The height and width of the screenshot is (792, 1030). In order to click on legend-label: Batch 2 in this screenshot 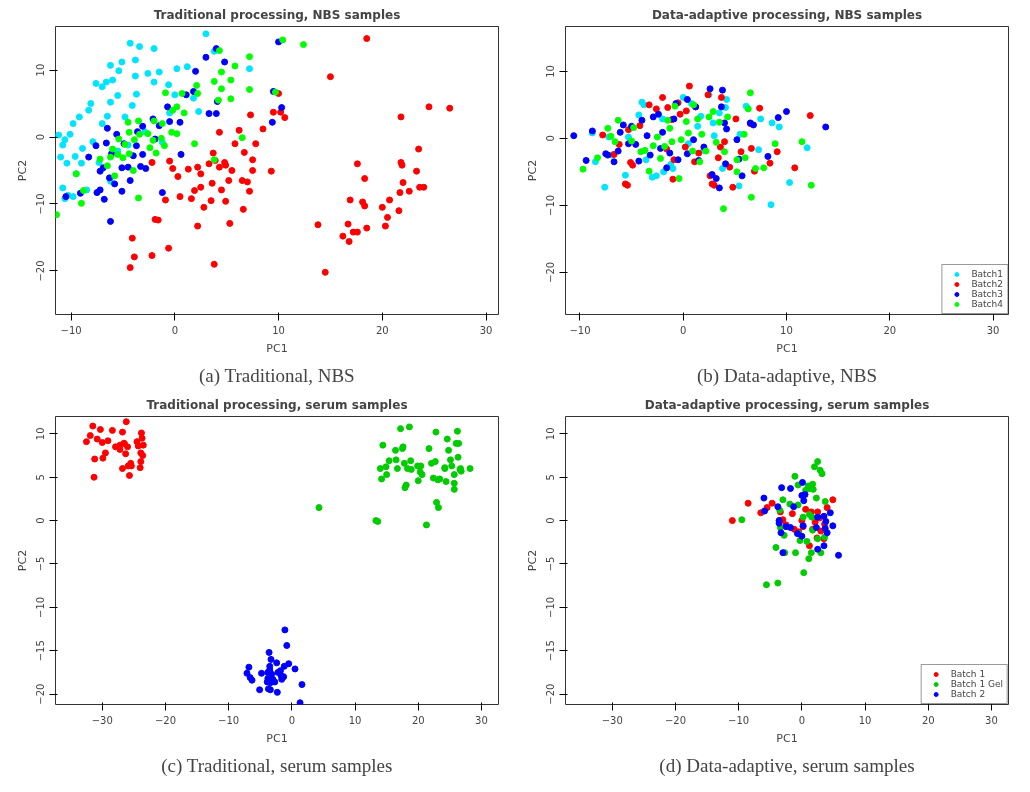, I will do `click(968, 694)`.